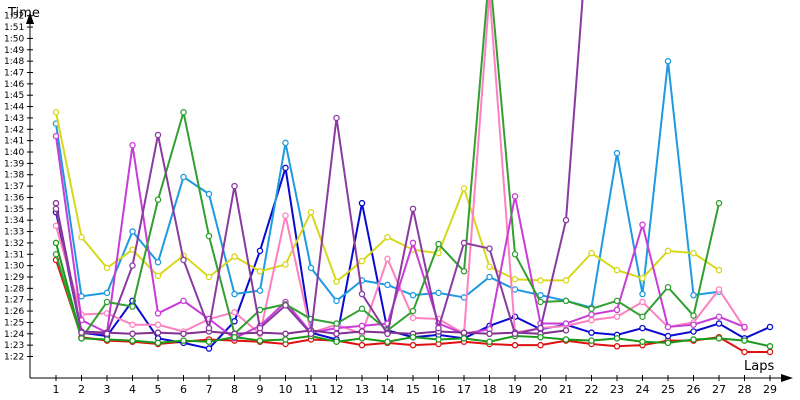  Describe the element at coordinates (787, 378) in the screenshot. I see `x-axis-arrow-icon` at that location.